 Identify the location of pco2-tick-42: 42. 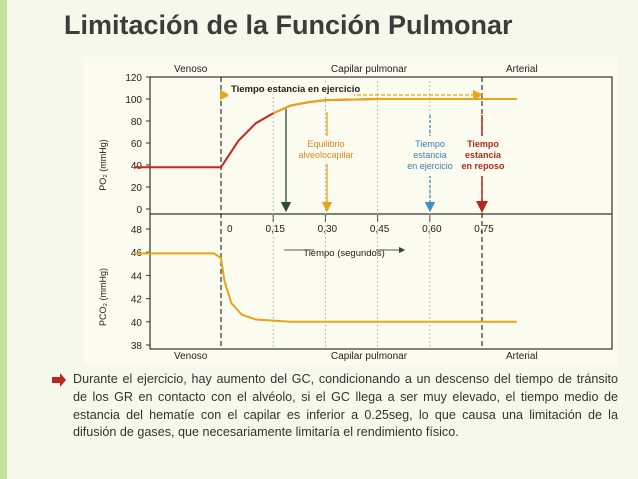
(137, 300).